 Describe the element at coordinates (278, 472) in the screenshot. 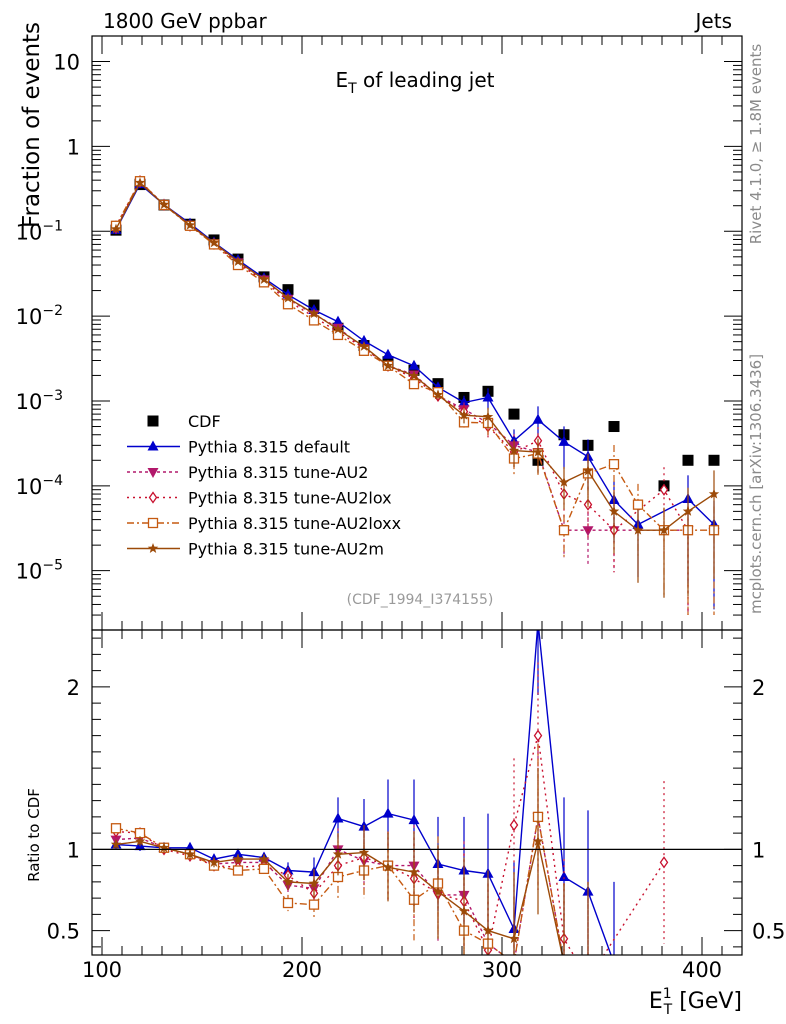

I see `legend-entry: Pythia 8.315 tune-AU2` at that location.